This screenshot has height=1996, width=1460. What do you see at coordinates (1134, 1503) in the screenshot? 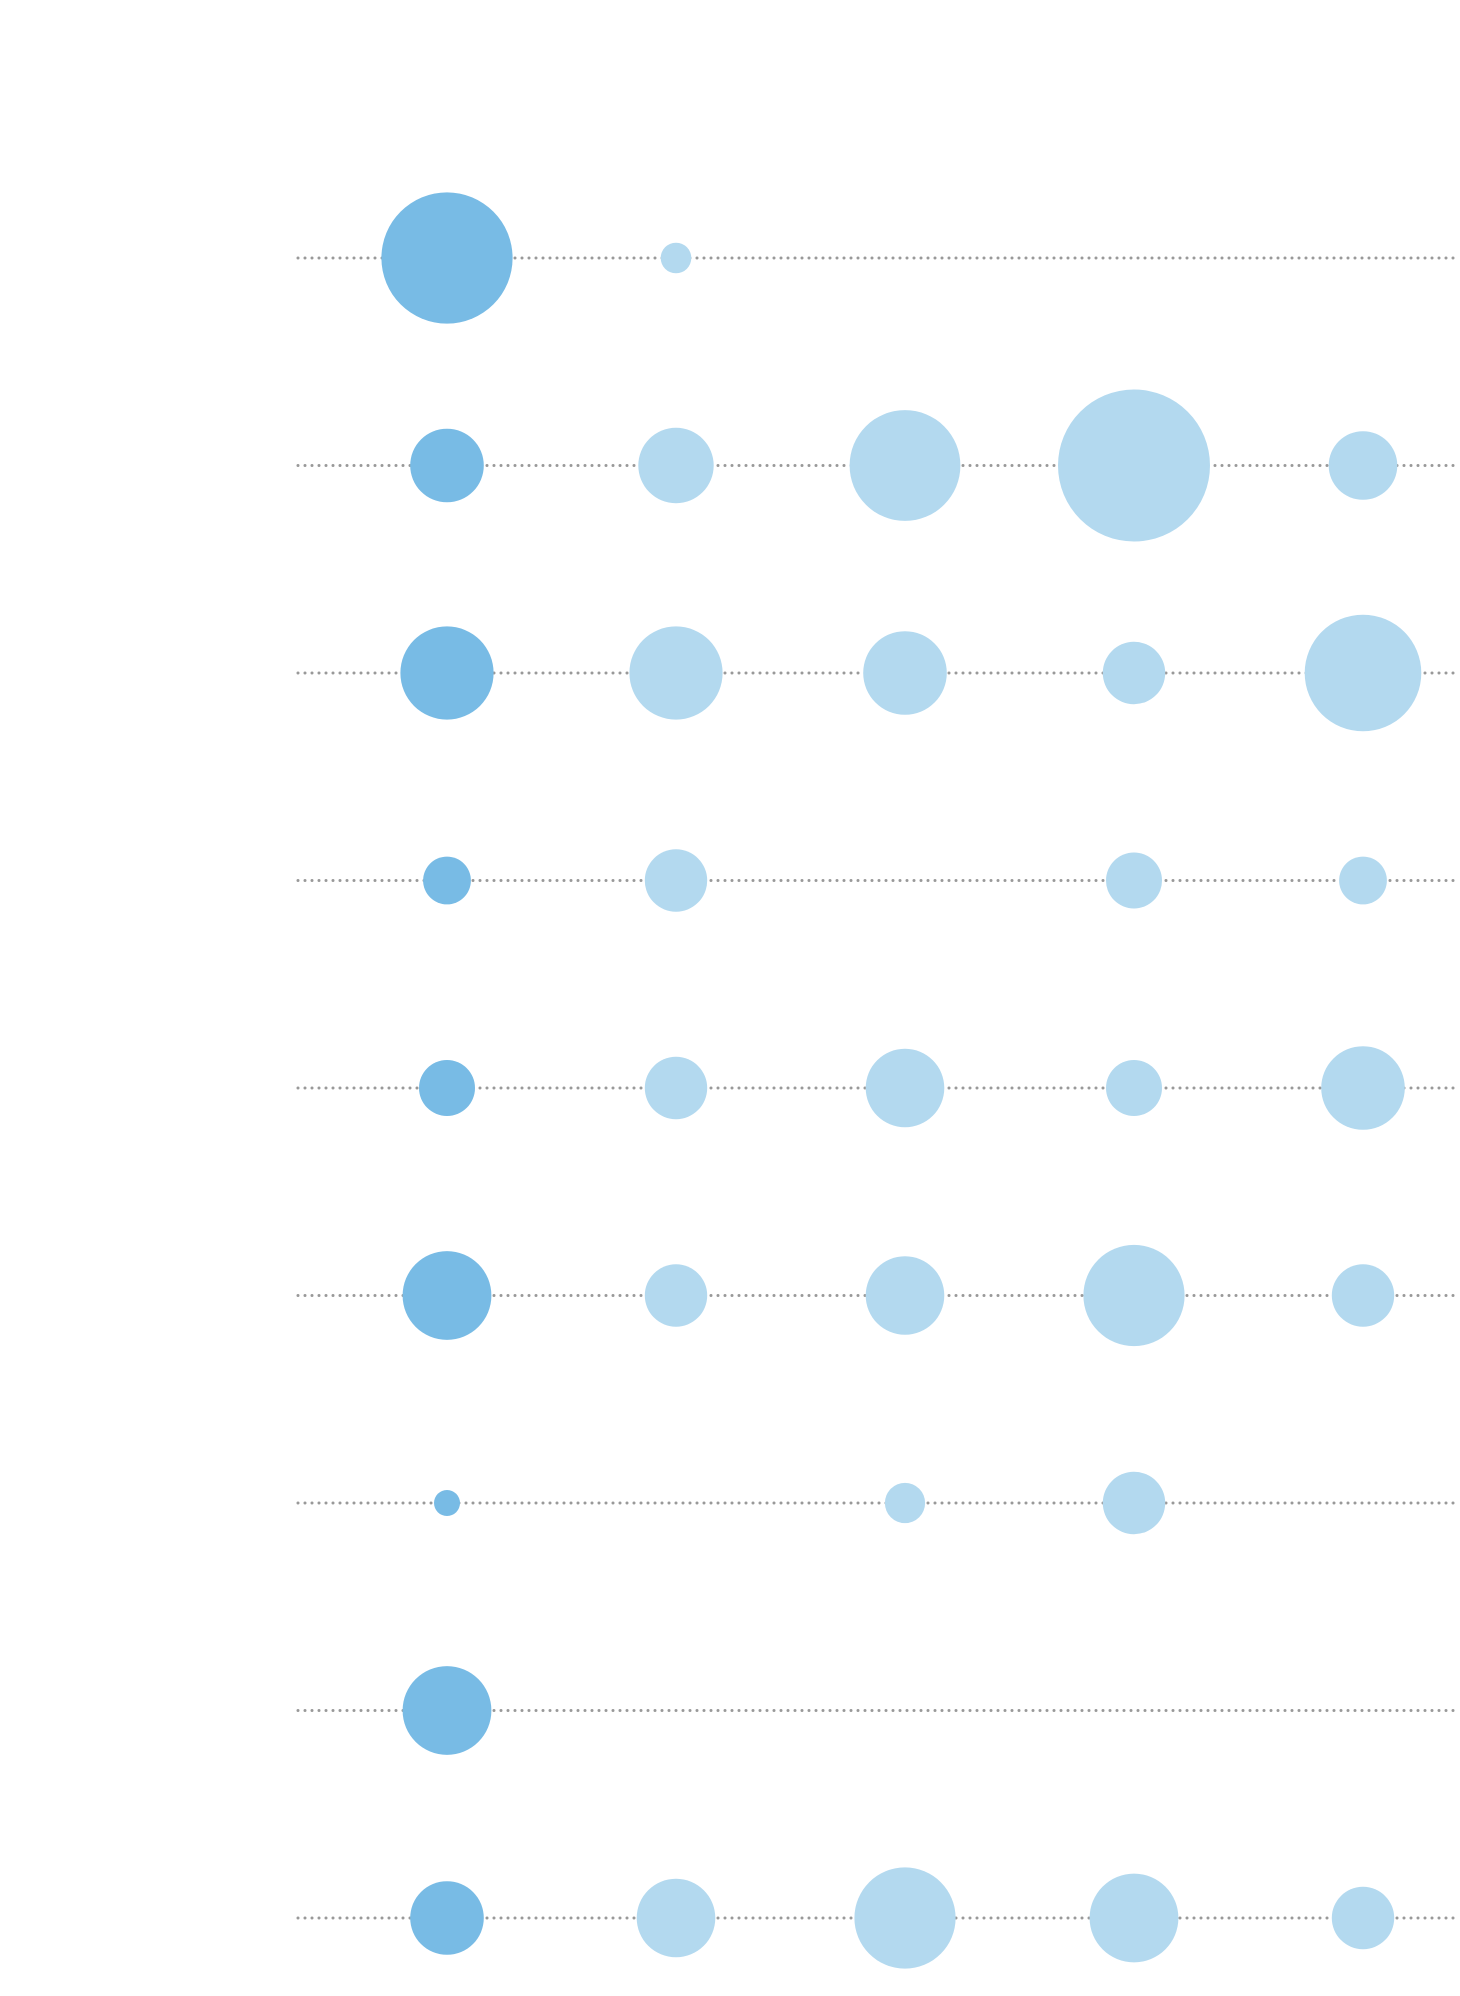
I see `bubble-r7-c4` at bounding box center [1134, 1503].